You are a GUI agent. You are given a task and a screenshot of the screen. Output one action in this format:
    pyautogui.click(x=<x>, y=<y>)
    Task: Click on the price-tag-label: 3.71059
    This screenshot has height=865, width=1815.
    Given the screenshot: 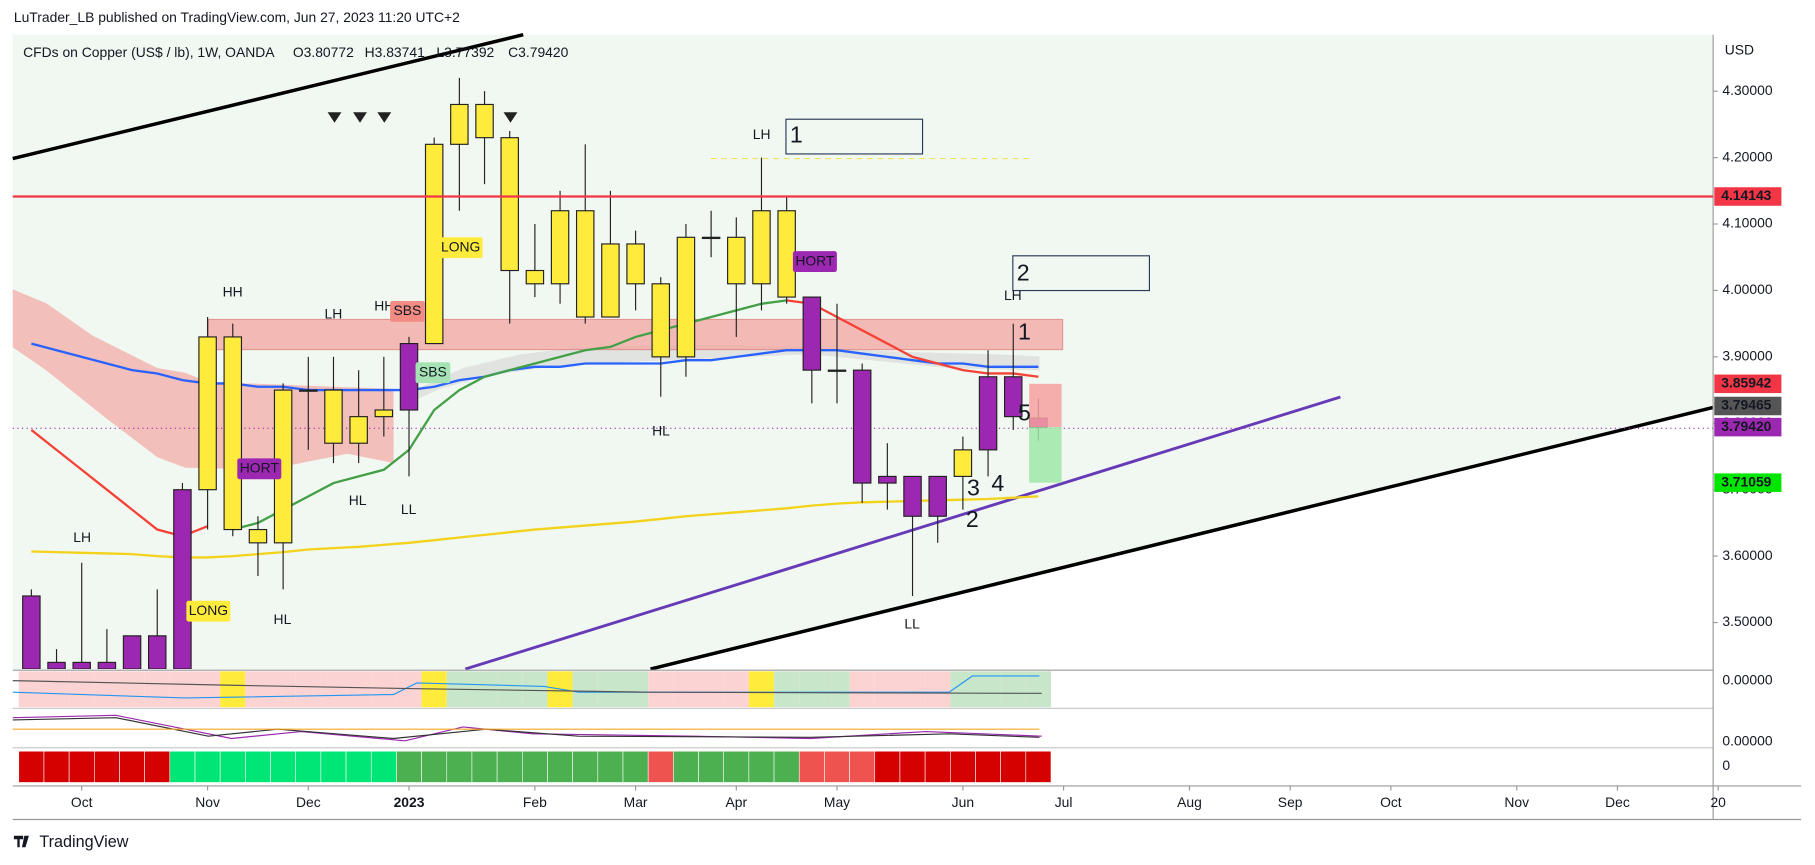 What is the action you would take?
    pyautogui.click(x=1746, y=481)
    